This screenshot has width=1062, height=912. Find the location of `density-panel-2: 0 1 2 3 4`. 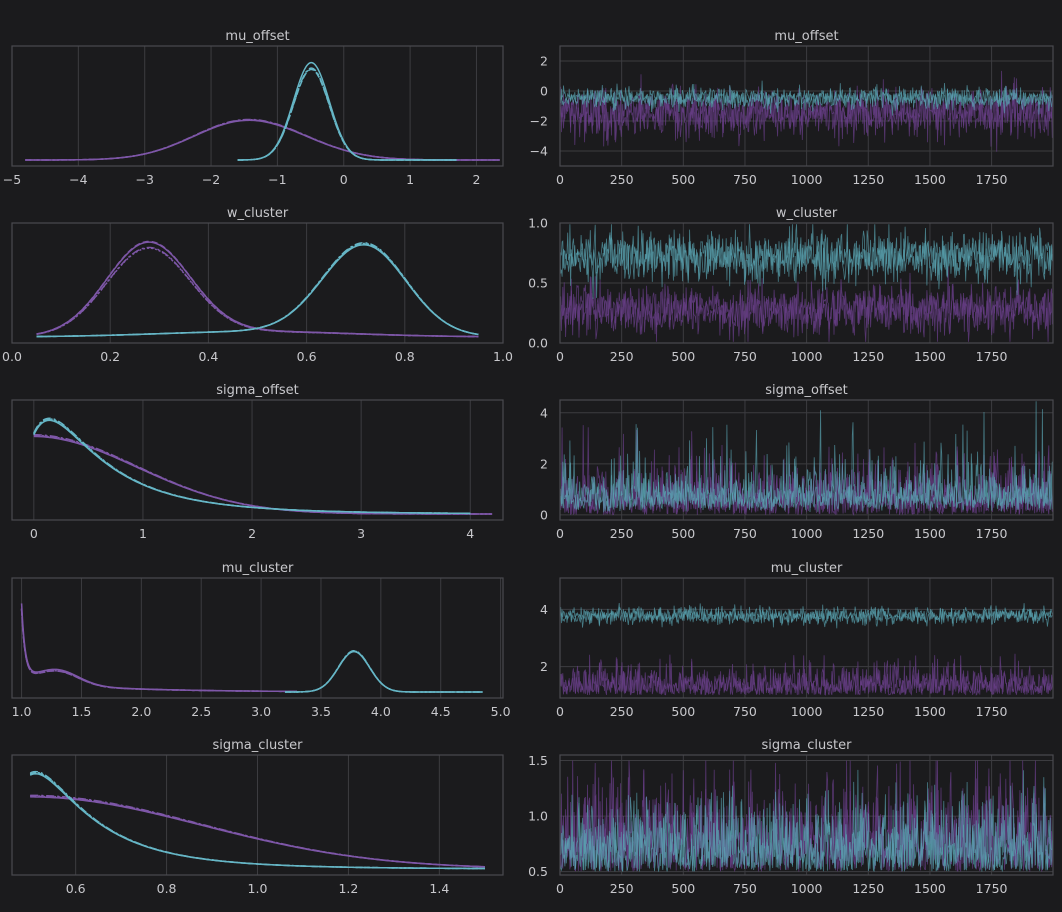

density-panel-2: 0 1 2 3 4 is located at coordinates (261, 470).